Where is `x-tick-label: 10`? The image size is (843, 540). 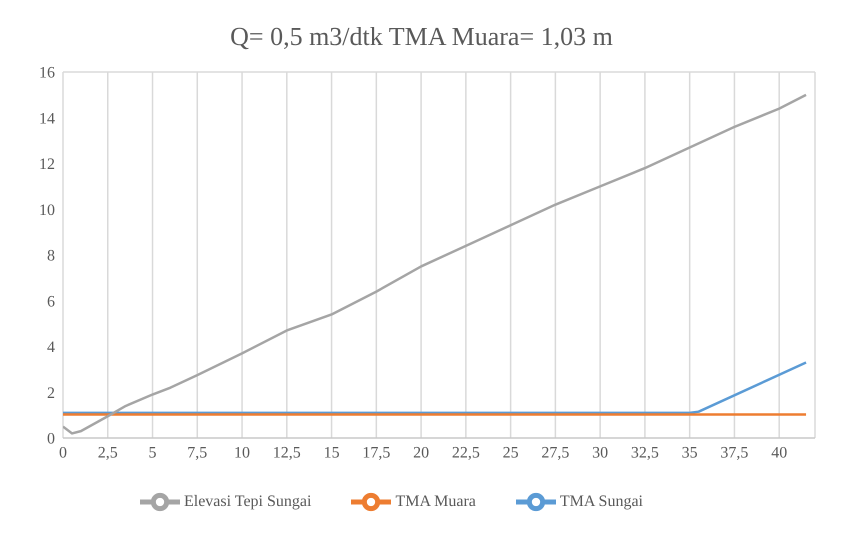 x-tick-label: 10 is located at coordinates (242, 453).